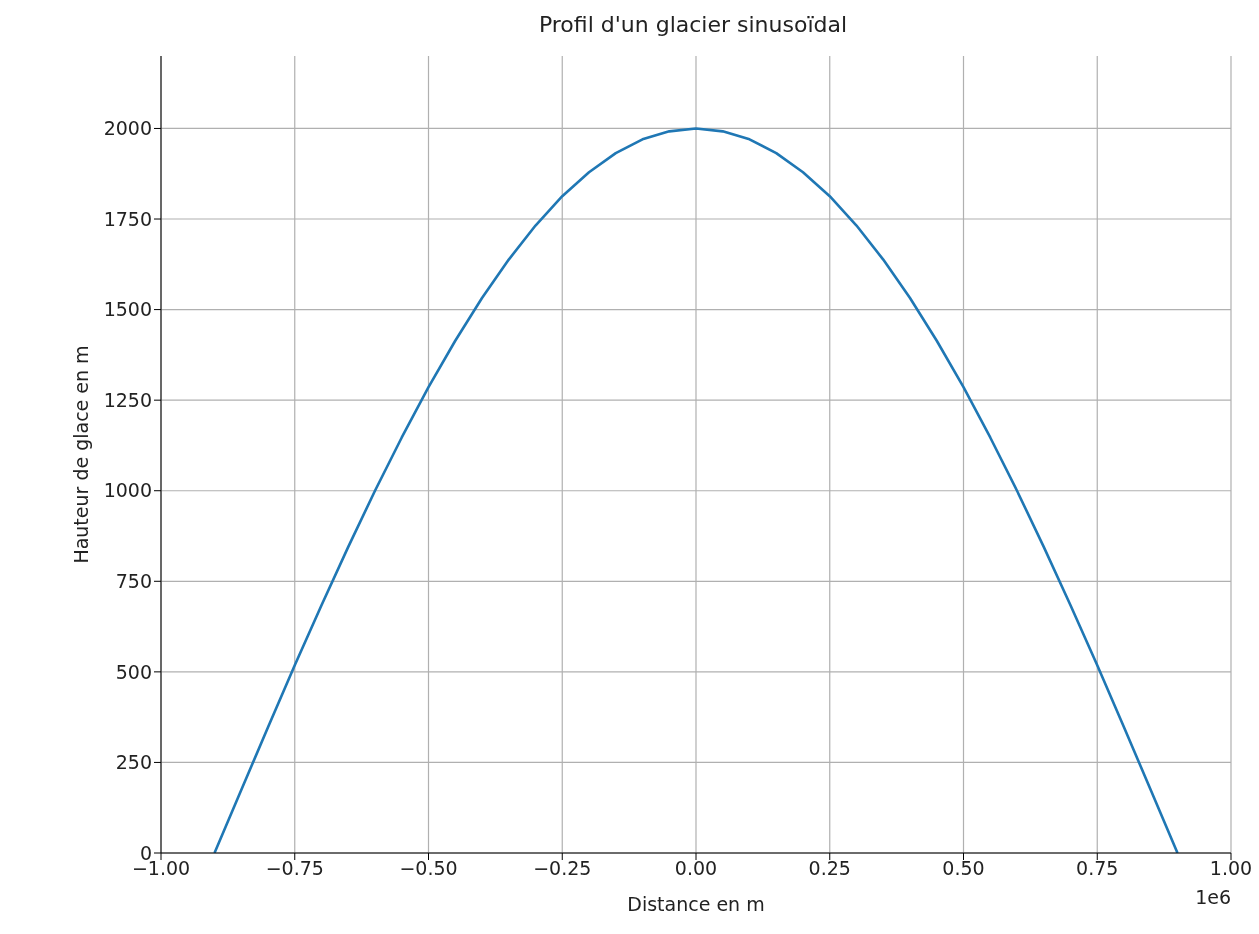 The width and height of the screenshot is (1259, 934). I want to click on x-tick-label: 0.50, so click(963, 868).